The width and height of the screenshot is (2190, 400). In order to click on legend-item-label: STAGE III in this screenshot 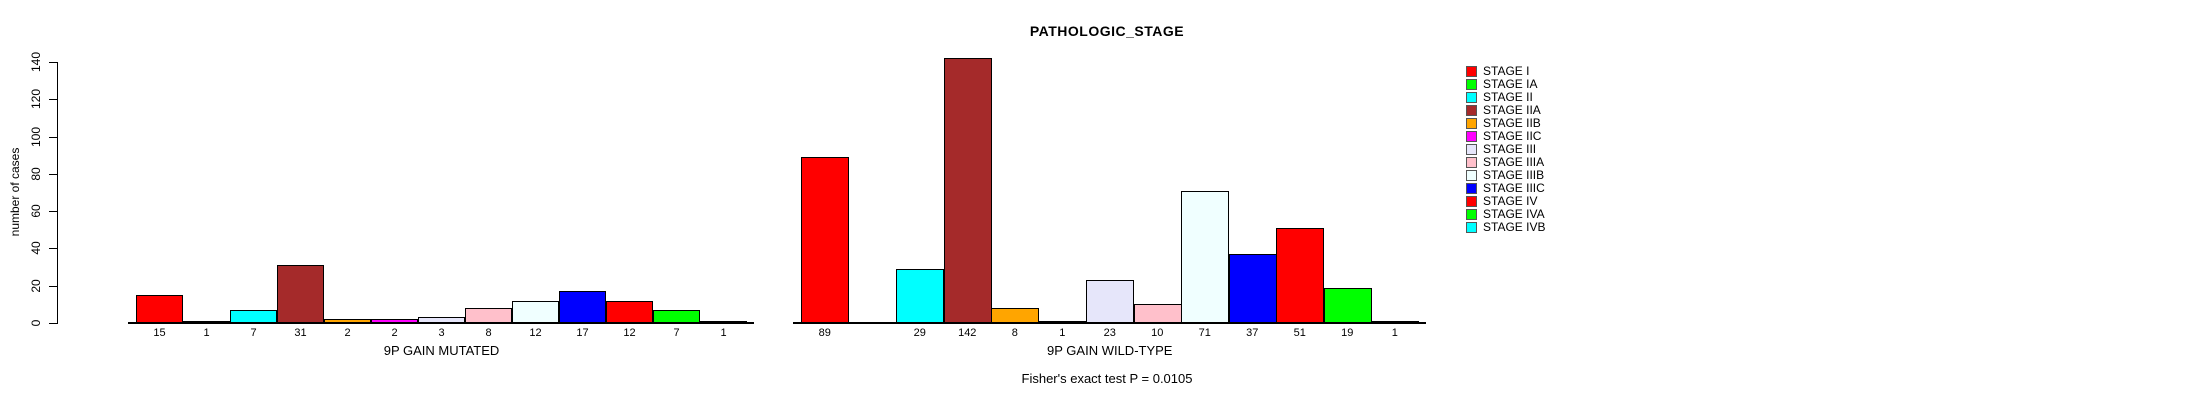, I will do `click(1510, 149)`.